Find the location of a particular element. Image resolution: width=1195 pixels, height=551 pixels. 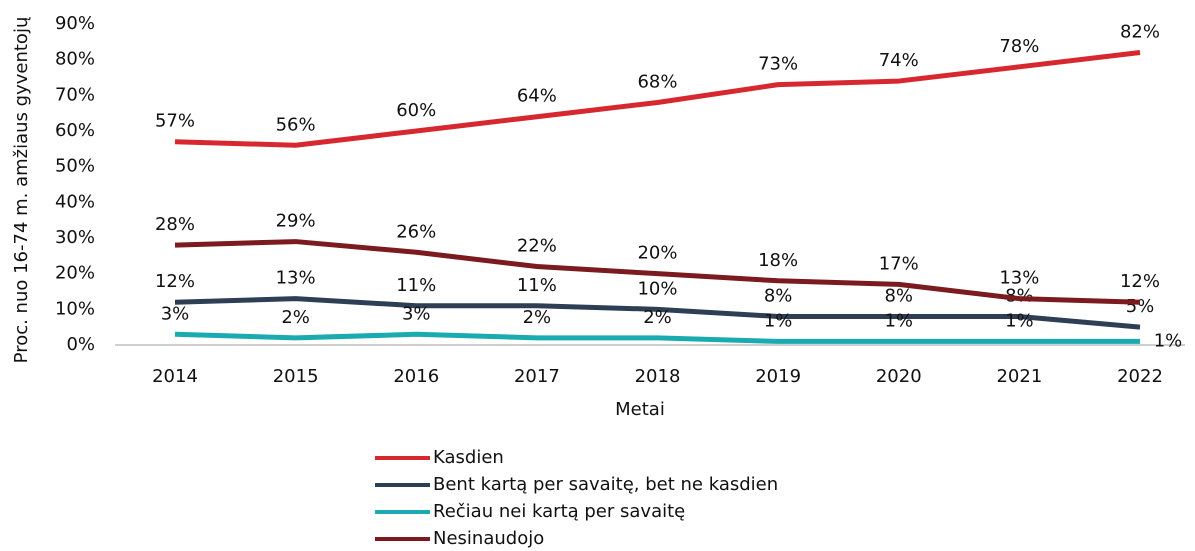

y-tick-label: 30% is located at coordinates (75, 237).